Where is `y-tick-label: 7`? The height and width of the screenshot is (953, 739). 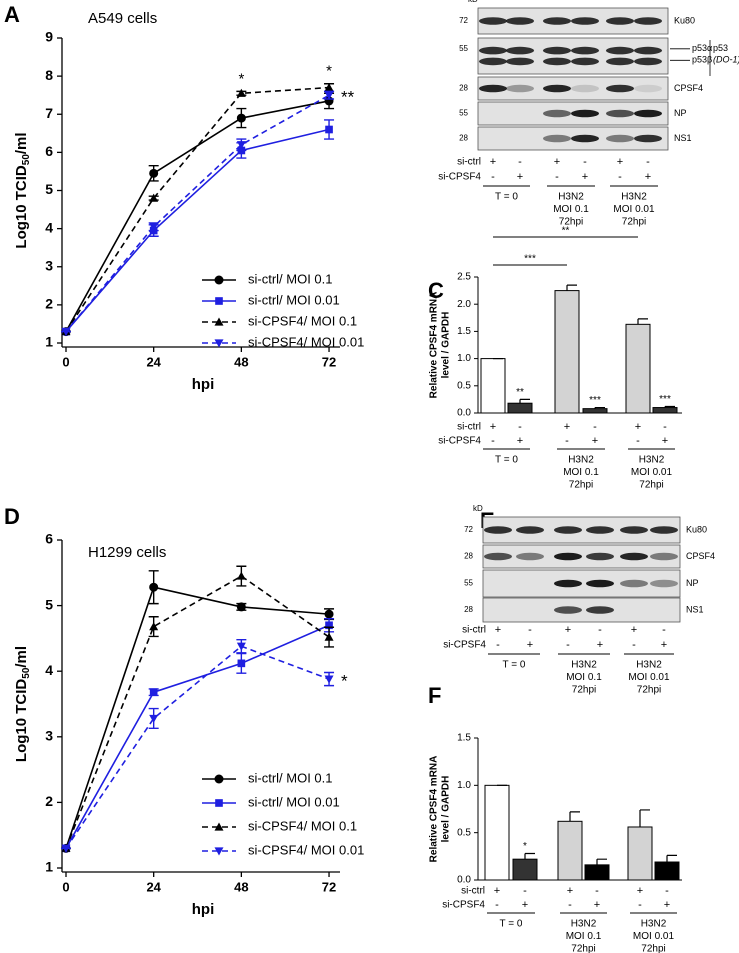
y-tick-label: 7 is located at coordinates (49, 113).